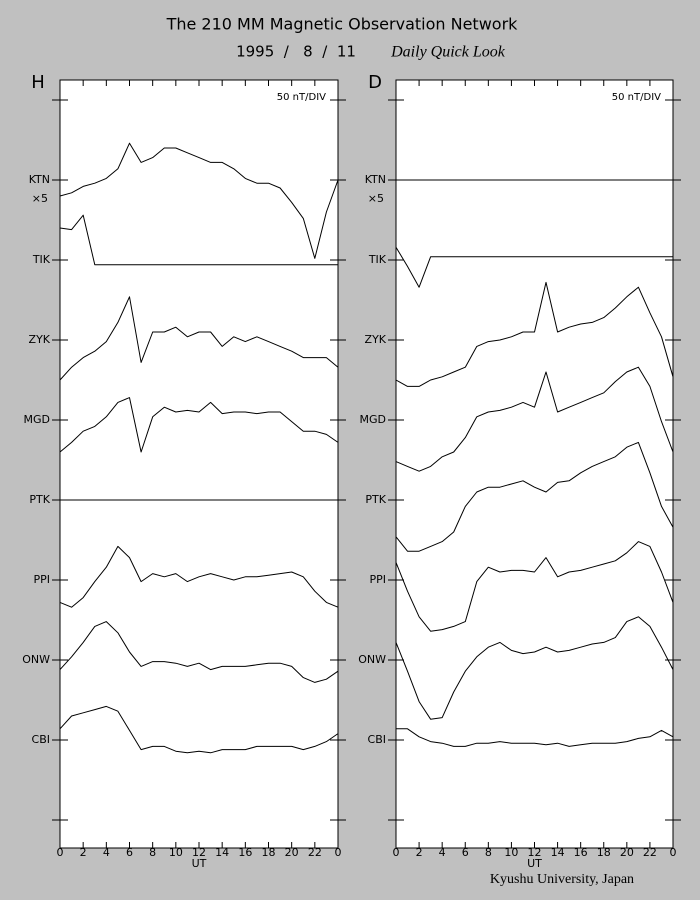 Image resolution: width=700 pixels, height=900 pixels. I want to click on page-title: The 210 MM Magnetic Observation Network, so click(342, 24).